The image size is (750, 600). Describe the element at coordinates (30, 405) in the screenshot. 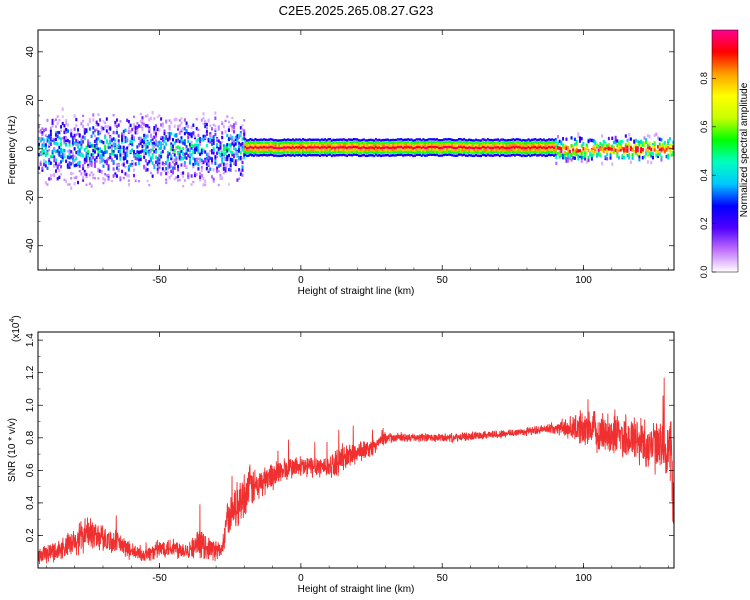

I see `snr-y-tick-label: 1.0` at that location.